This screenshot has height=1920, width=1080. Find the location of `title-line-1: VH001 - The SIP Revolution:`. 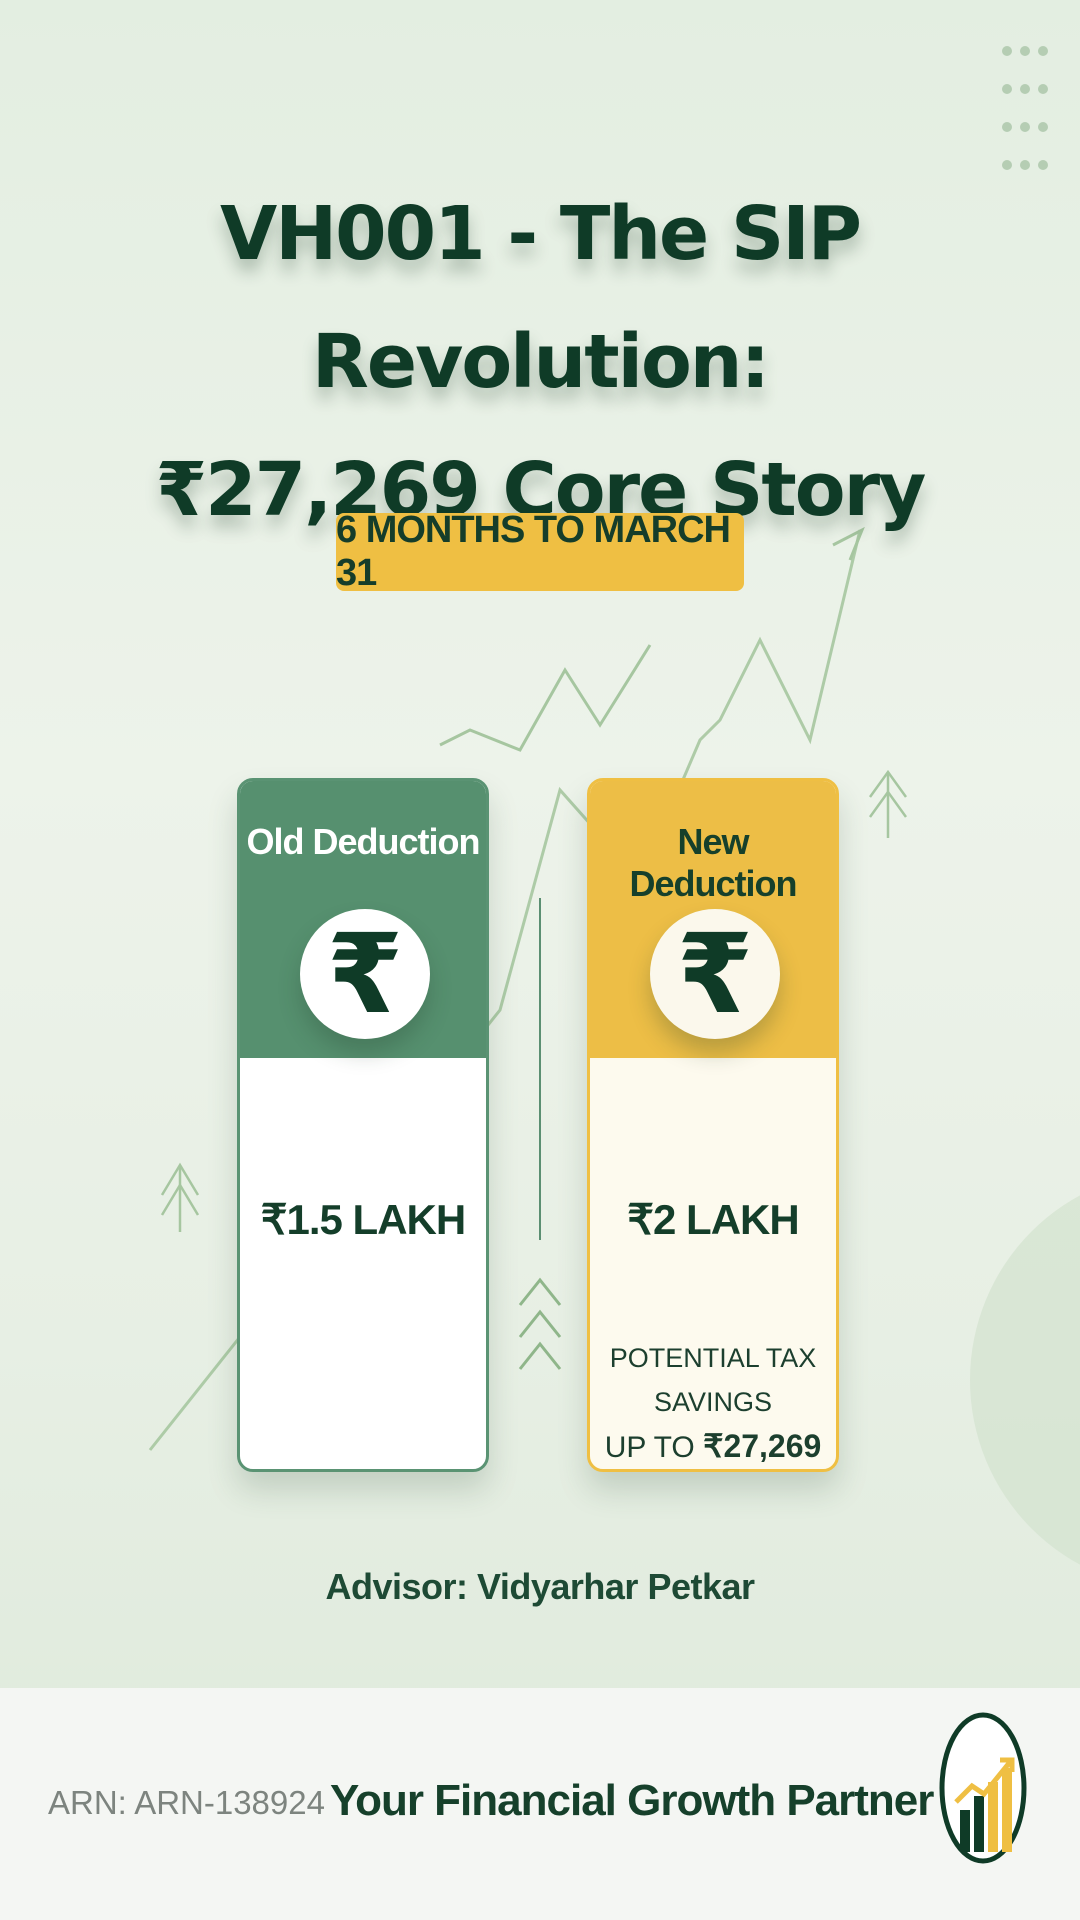

title-line-1: VH001 - The SIP Revolution: is located at coordinates (540, 298).